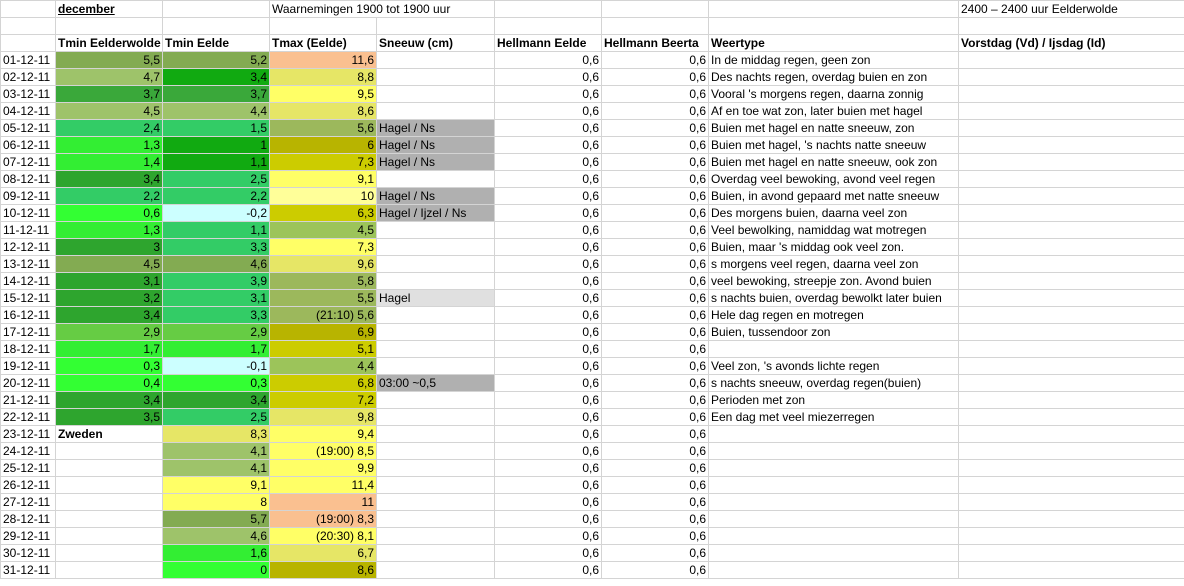 Image resolution: width=1184 pixels, height=586 pixels. What do you see at coordinates (109, 349) in the screenshot?
I see `tmin-eelderwolde-cell: 1,7` at bounding box center [109, 349].